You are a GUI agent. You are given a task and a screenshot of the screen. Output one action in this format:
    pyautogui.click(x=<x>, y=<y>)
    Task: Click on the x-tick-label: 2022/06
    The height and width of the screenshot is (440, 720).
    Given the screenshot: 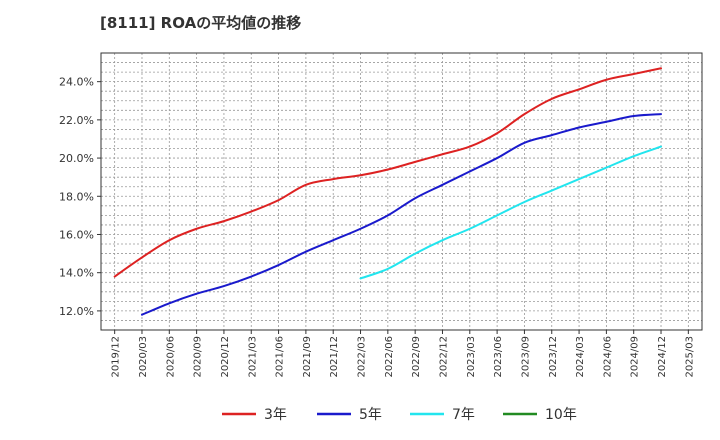 What is the action you would take?
    pyautogui.click(x=389, y=357)
    